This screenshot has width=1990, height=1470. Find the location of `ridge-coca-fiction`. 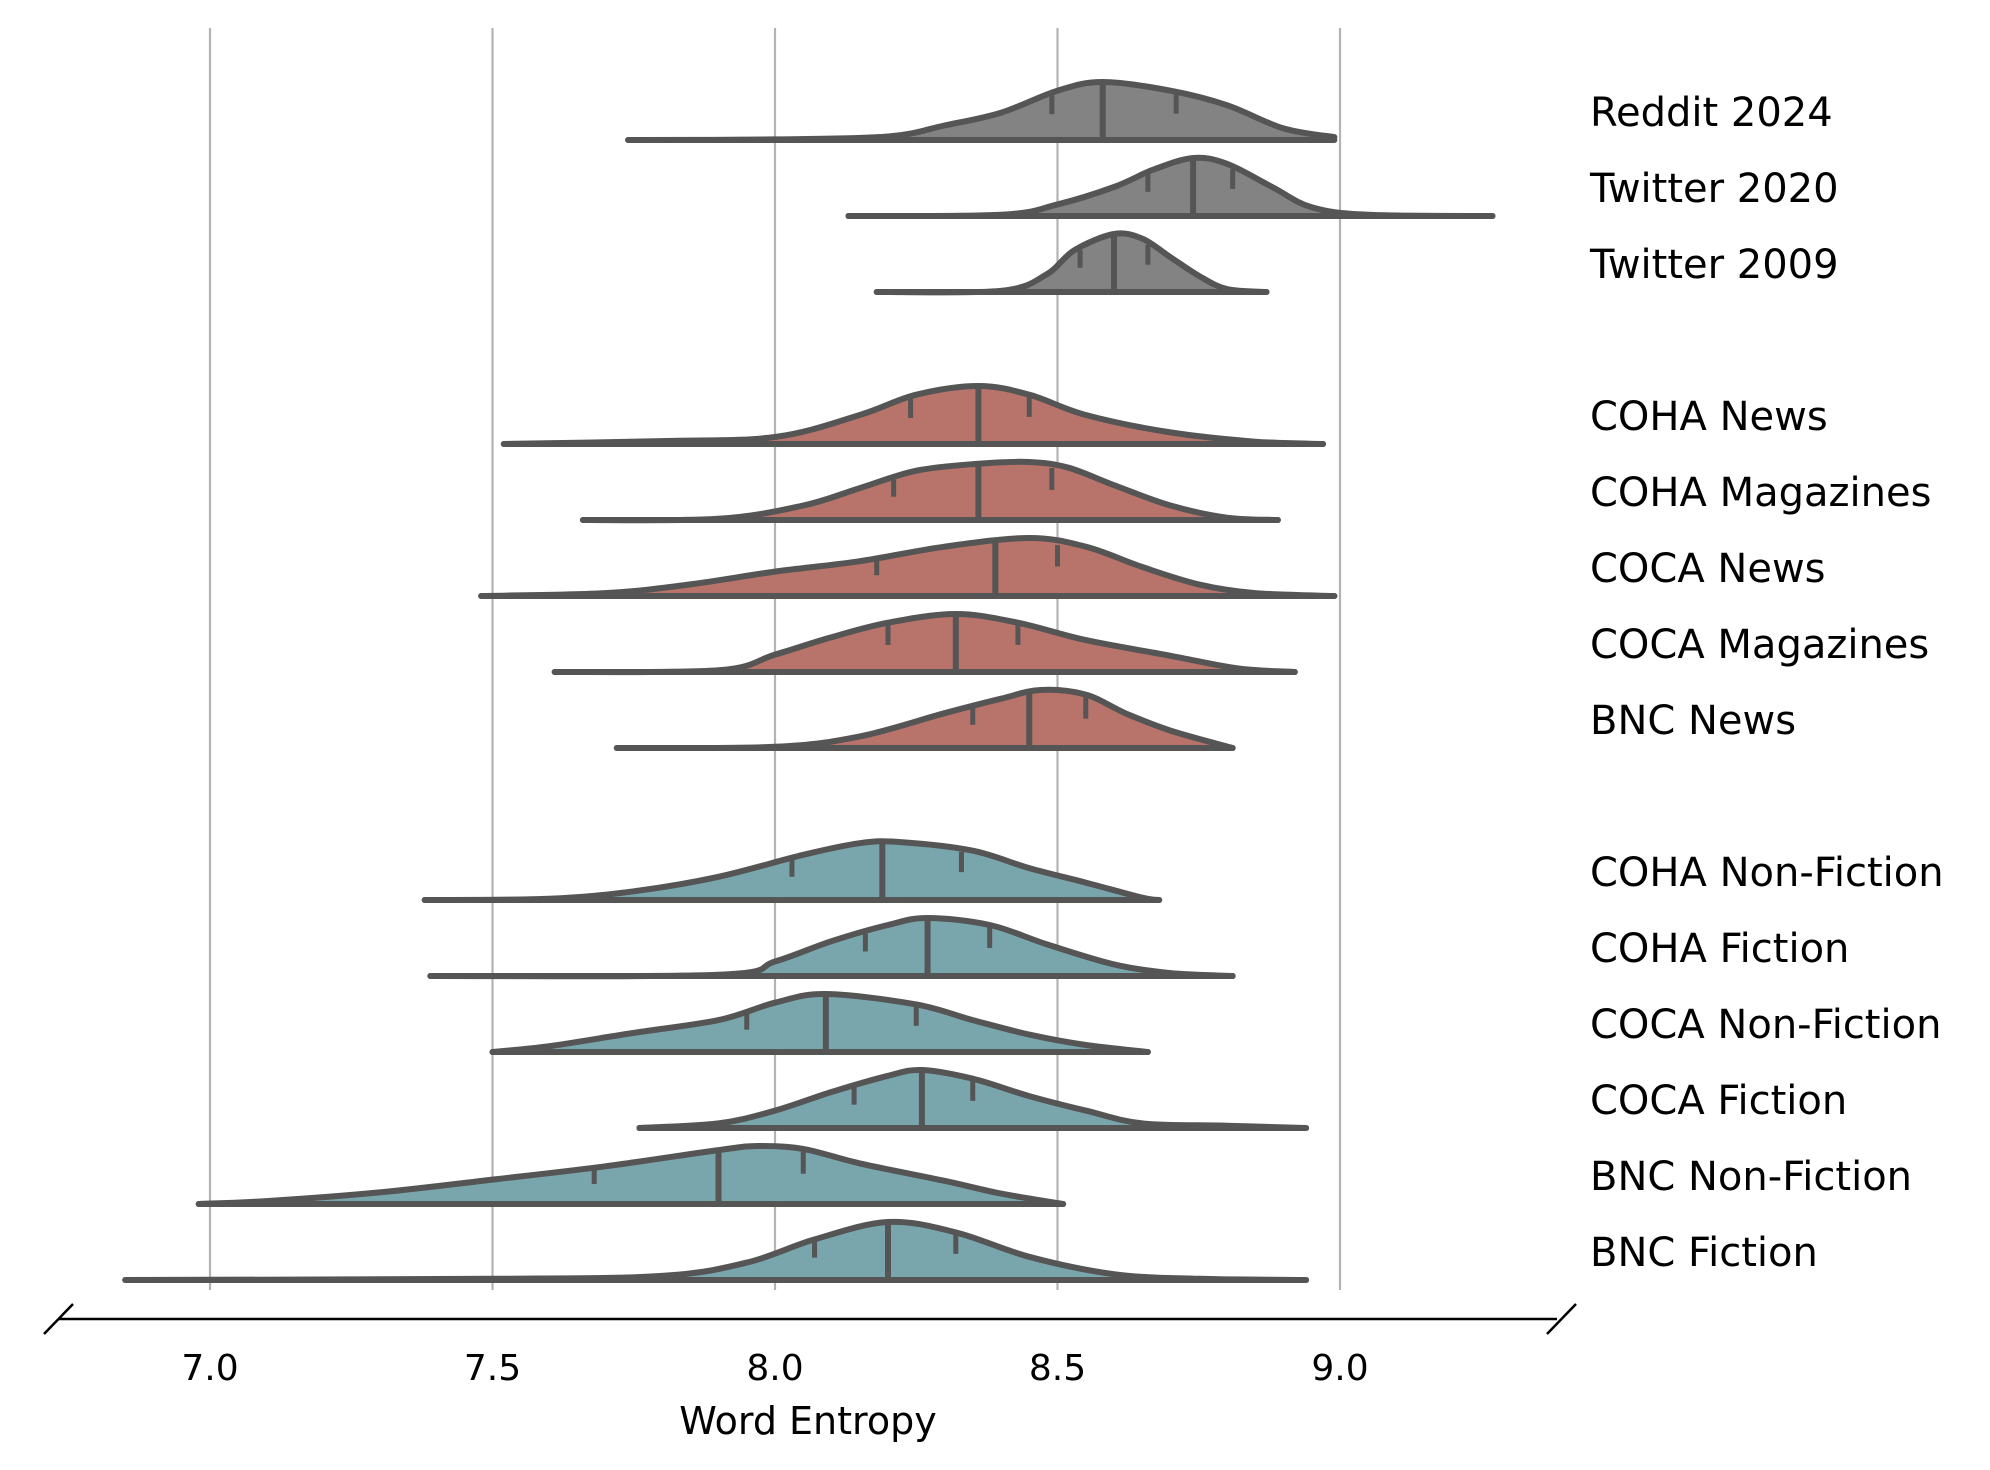

ridge-coca-fiction is located at coordinates (973, 1098).